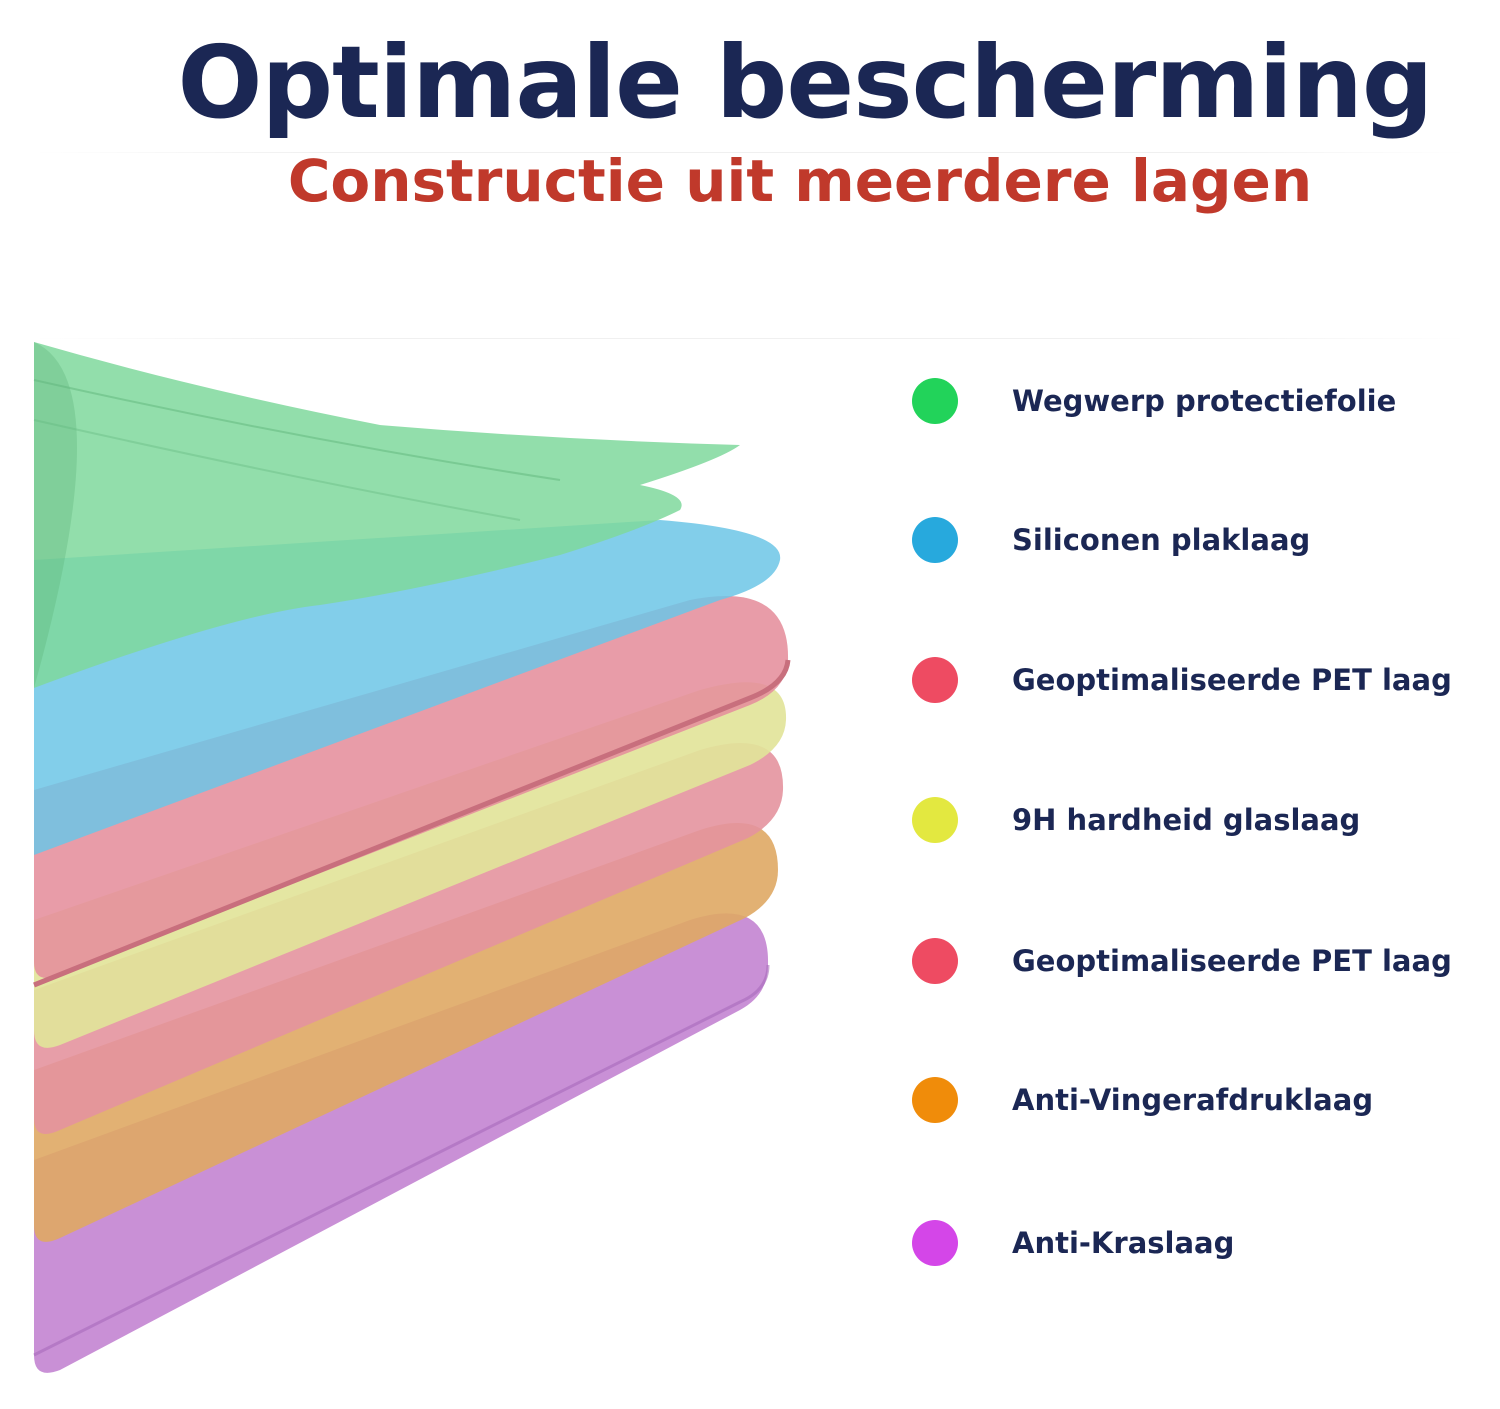 Image resolution: width=1500 pixels, height=1409 pixels. What do you see at coordinates (935, 1243) in the screenshot?
I see `kras-dot-icon` at bounding box center [935, 1243].